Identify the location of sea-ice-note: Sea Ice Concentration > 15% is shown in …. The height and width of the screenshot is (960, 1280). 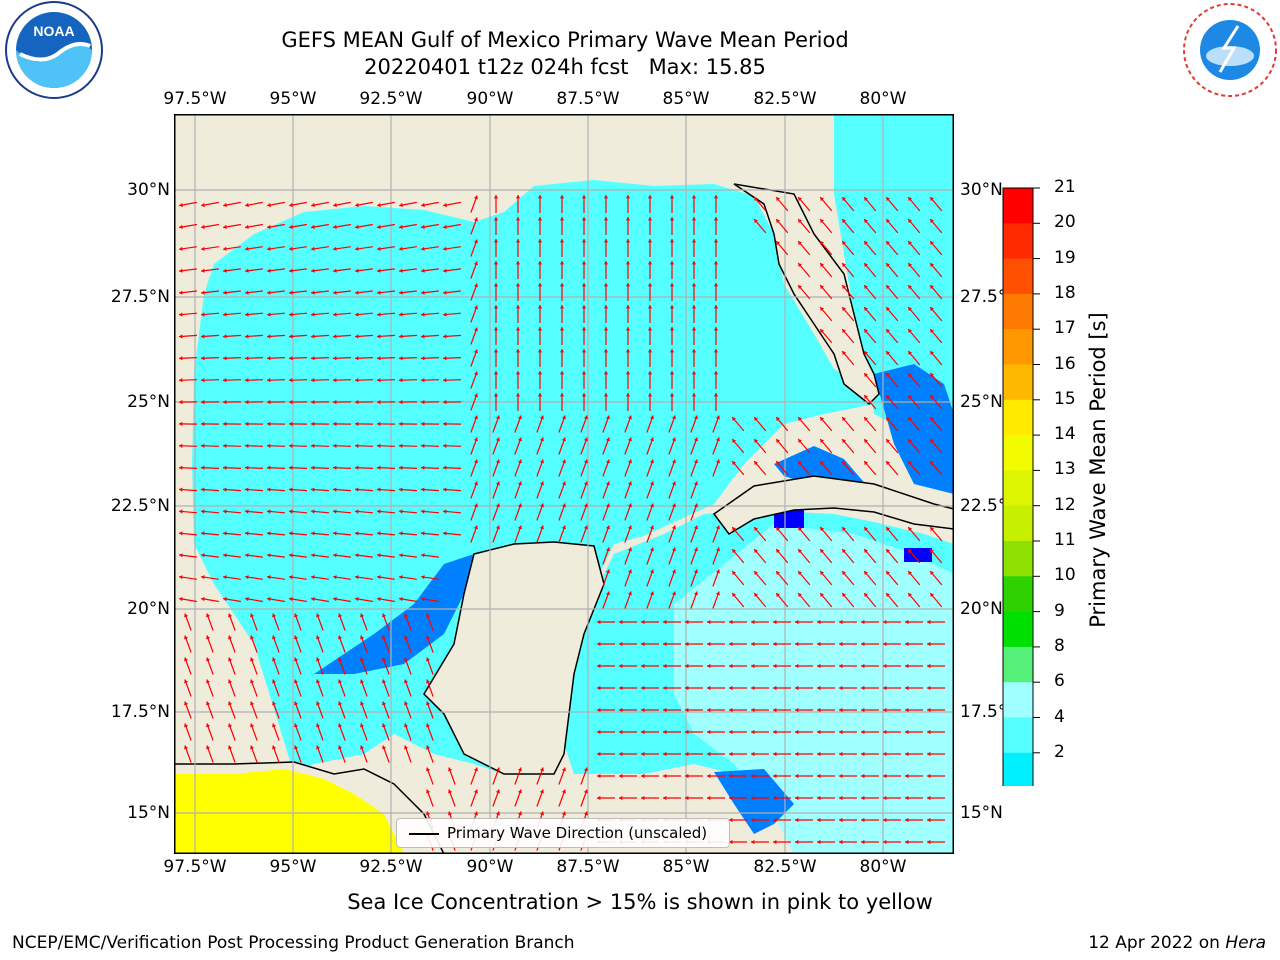
(640, 902).